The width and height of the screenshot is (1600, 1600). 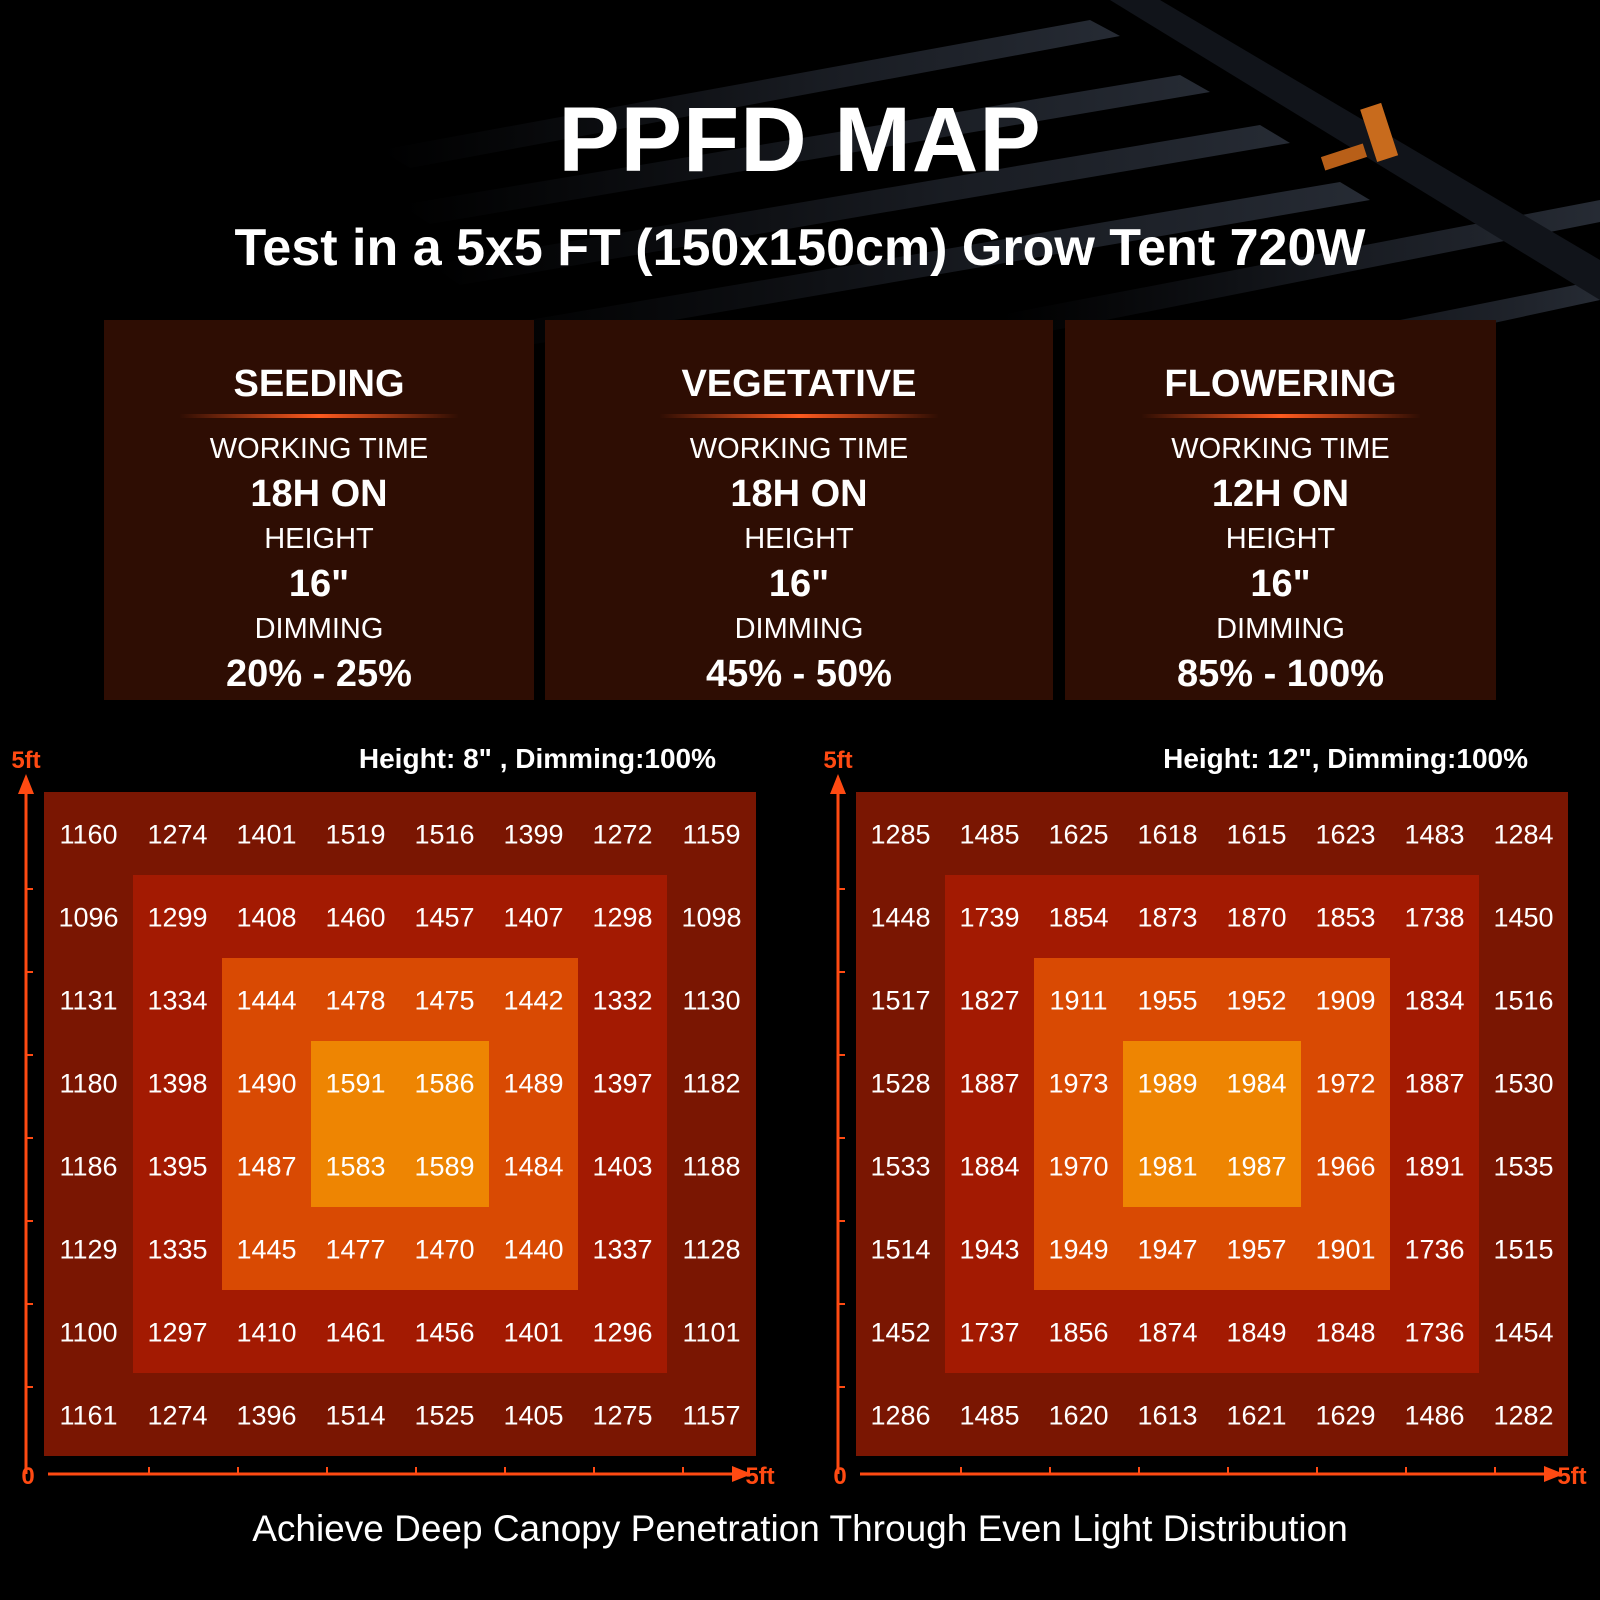 What do you see at coordinates (1523, 1167) in the screenshot?
I see `heatmap-cell-value: 1535` at bounding box center [1523, 1167].